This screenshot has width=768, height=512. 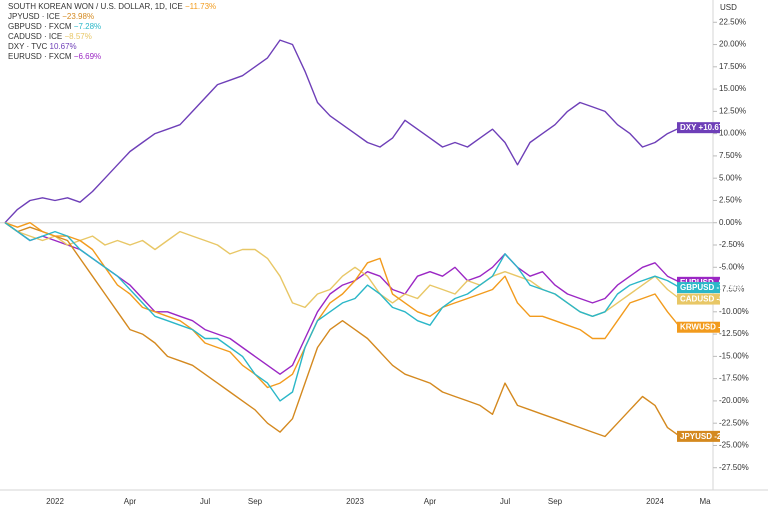 What do you see at coordinates (734, 400) in the screenshot?
I see `y-tick-label: -20.00%` at bounding box center [734, 400].